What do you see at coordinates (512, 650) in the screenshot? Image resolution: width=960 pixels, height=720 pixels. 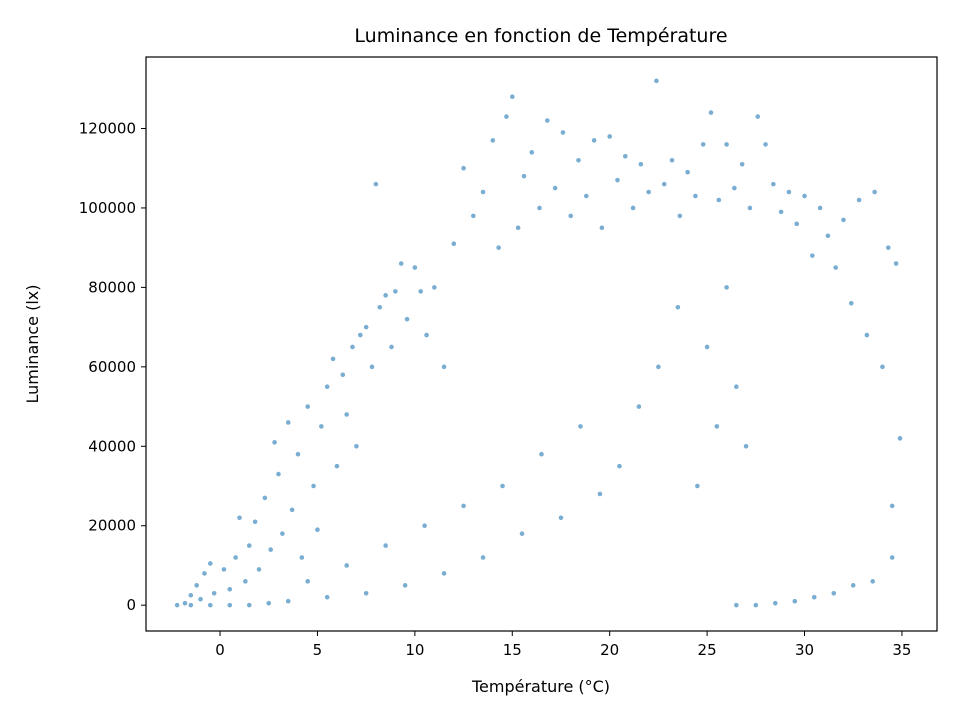 I see `x-tick-label: 15` at bounding box center [512, 650].